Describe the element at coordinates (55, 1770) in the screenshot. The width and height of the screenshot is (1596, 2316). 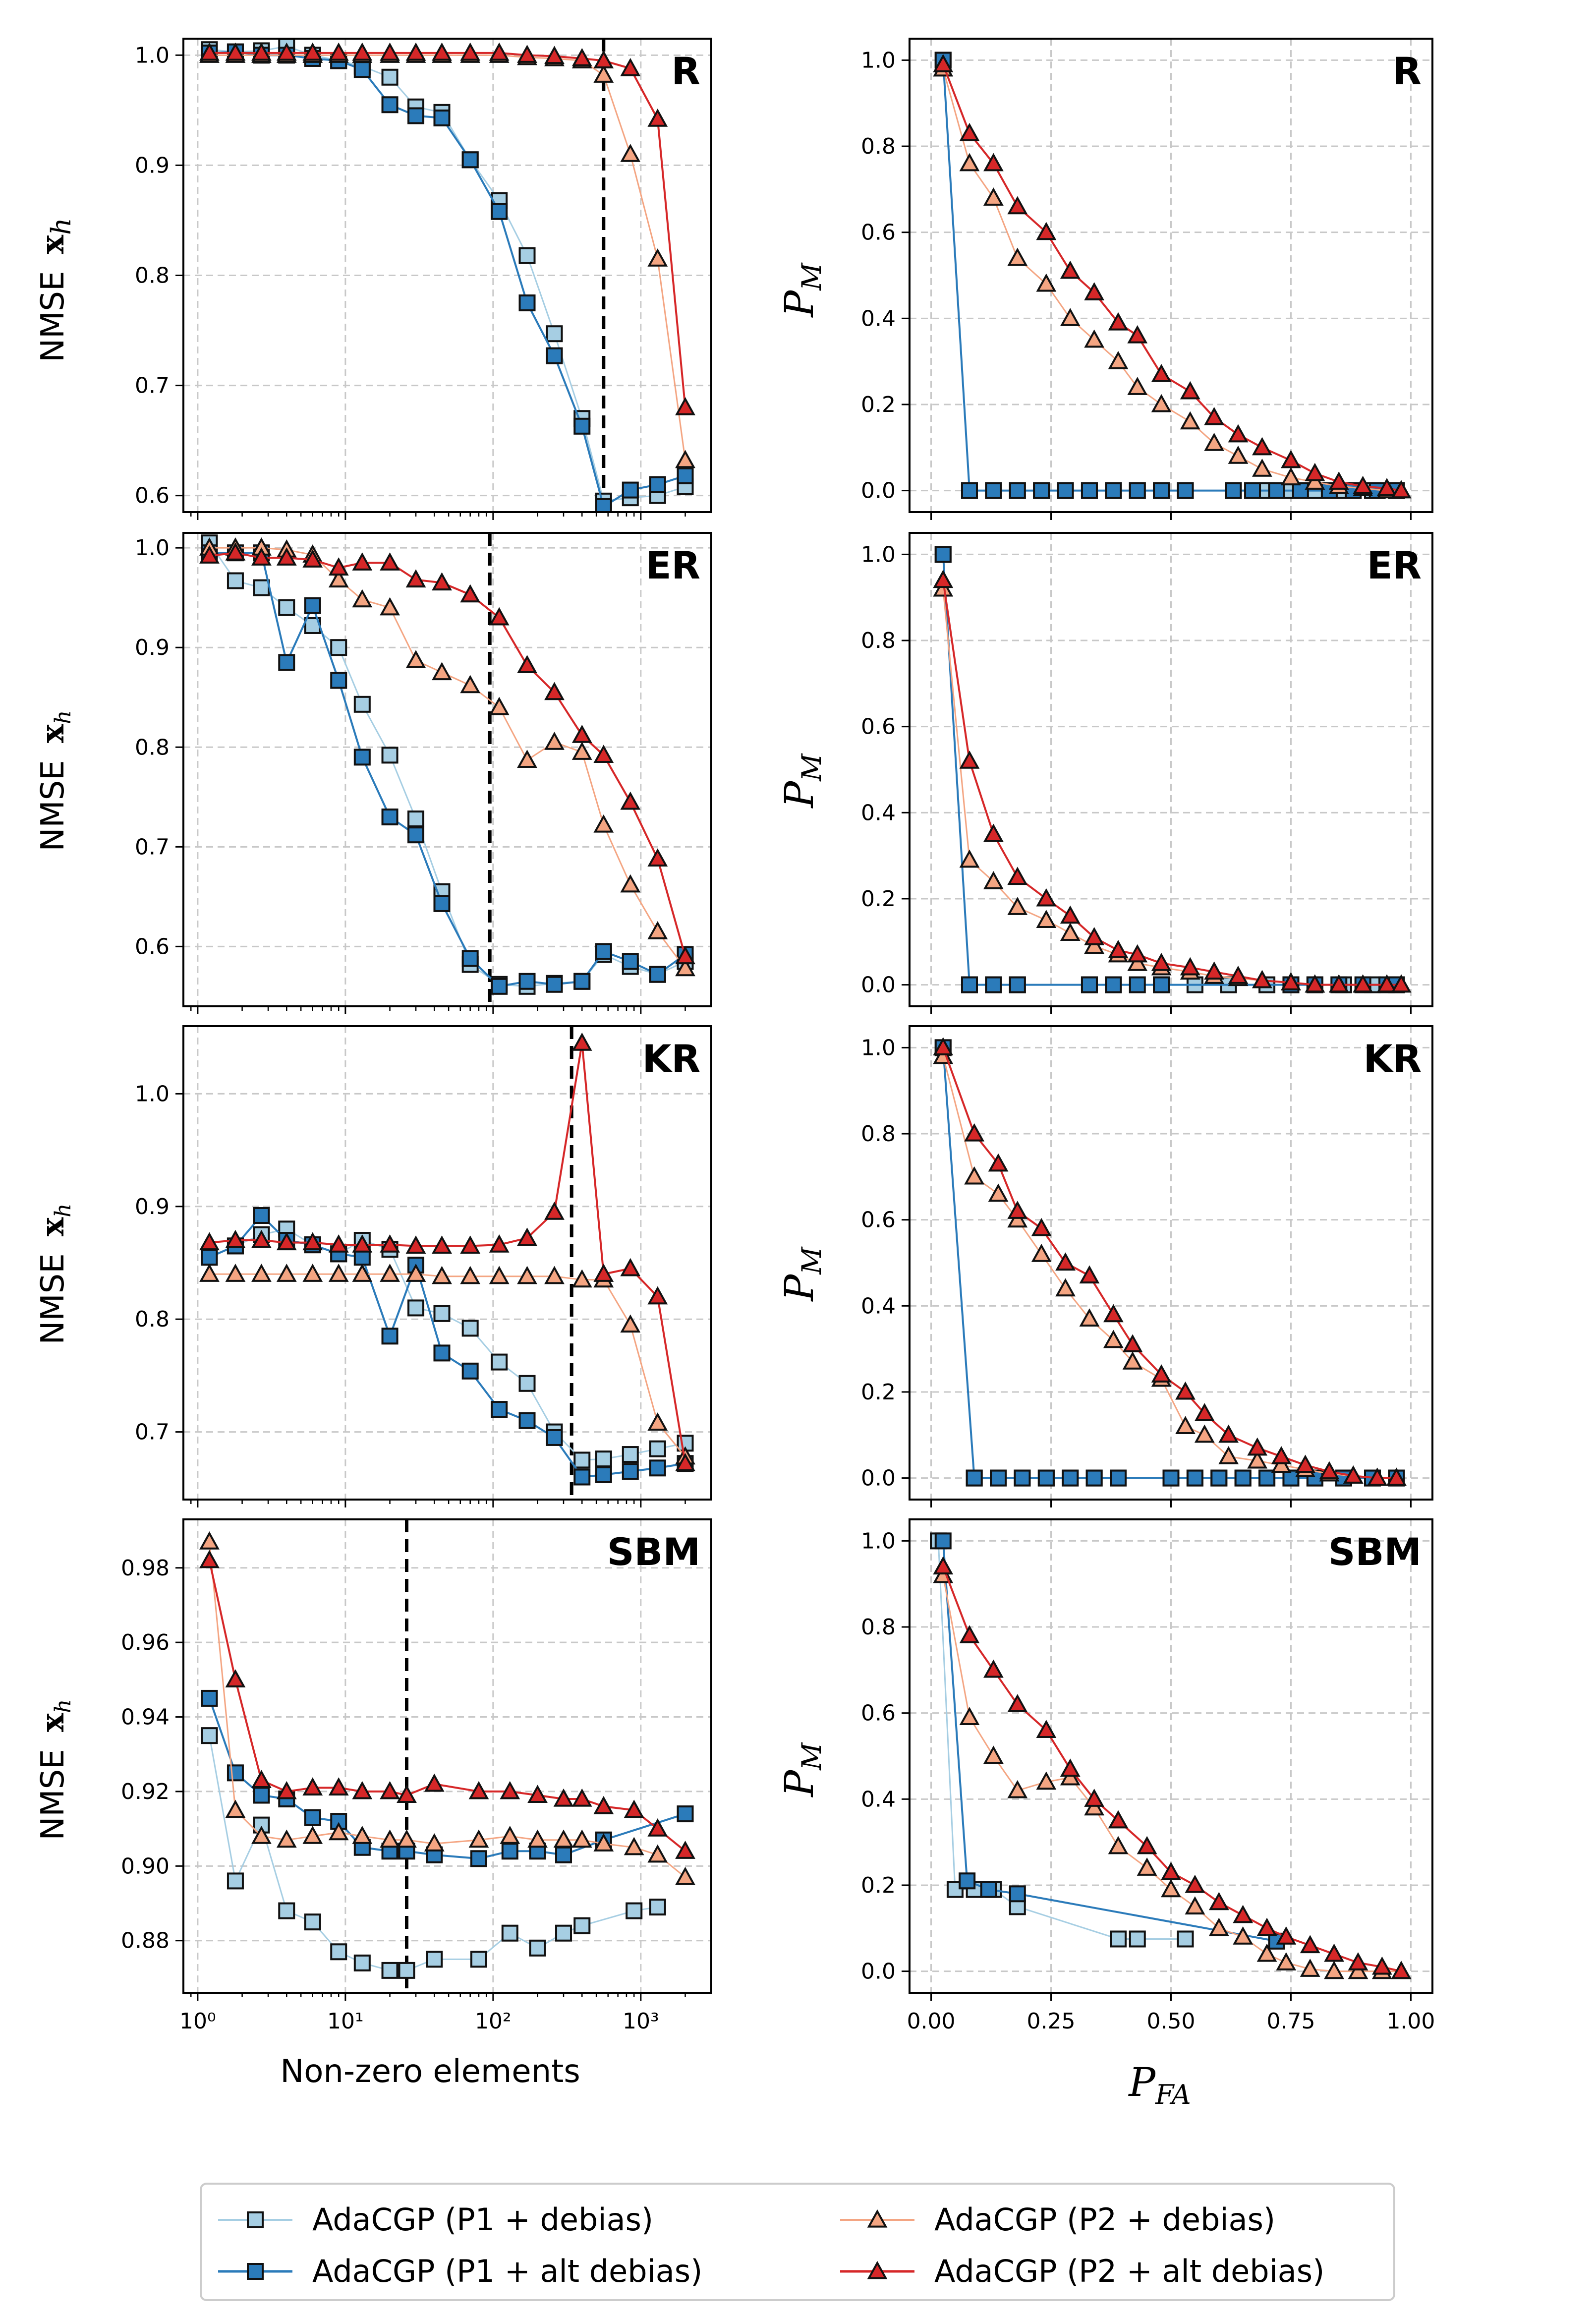
I see `svg-text: NMSE xh` at that location.